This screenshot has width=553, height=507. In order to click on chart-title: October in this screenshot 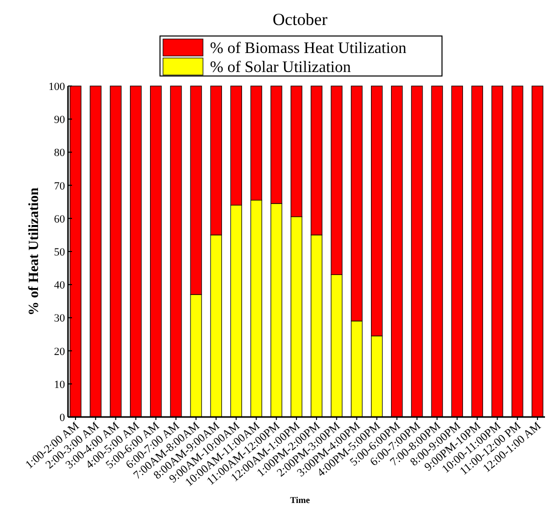, I will do `click(300, 19)`.